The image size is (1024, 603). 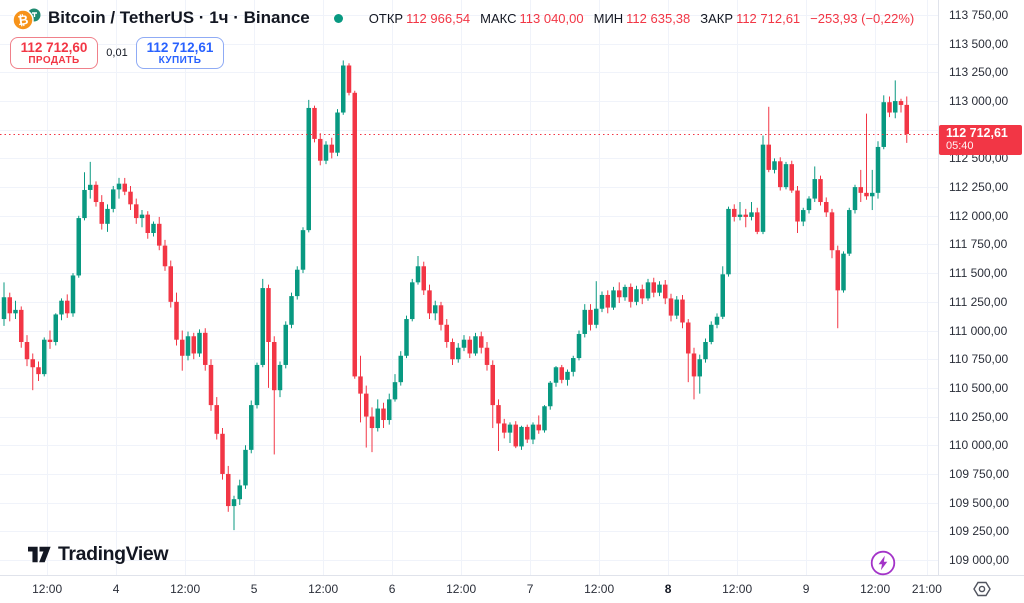 I want to click on price-axis-label: 111 250,00, so click(x=978, y=301).